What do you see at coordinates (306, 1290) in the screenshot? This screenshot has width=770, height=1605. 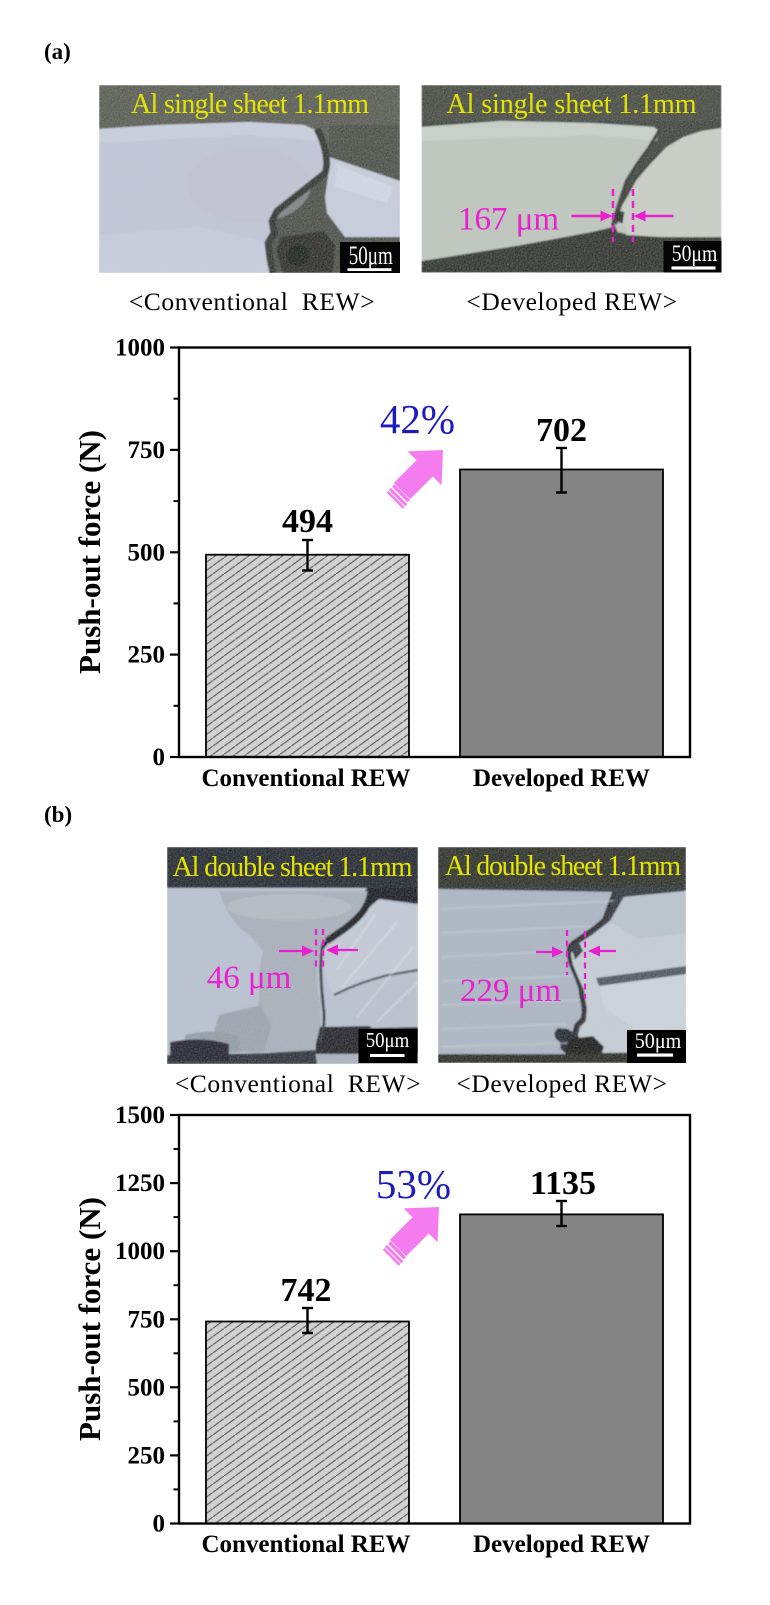 I see `svg-text: 742` at bounding box center [306, 1290].